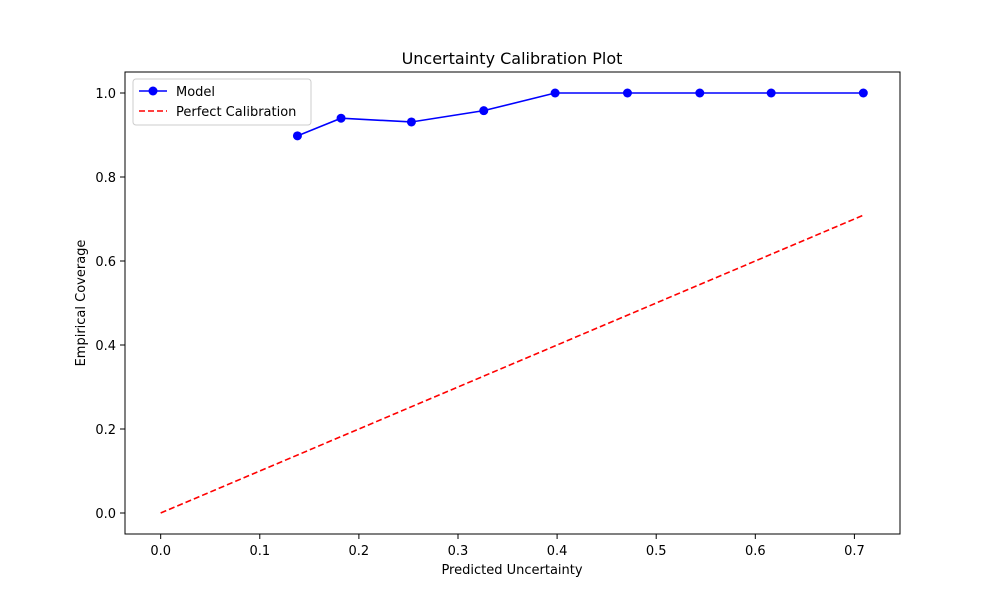  I want to click on x-tick-label: 0.3, so click(458, 551).